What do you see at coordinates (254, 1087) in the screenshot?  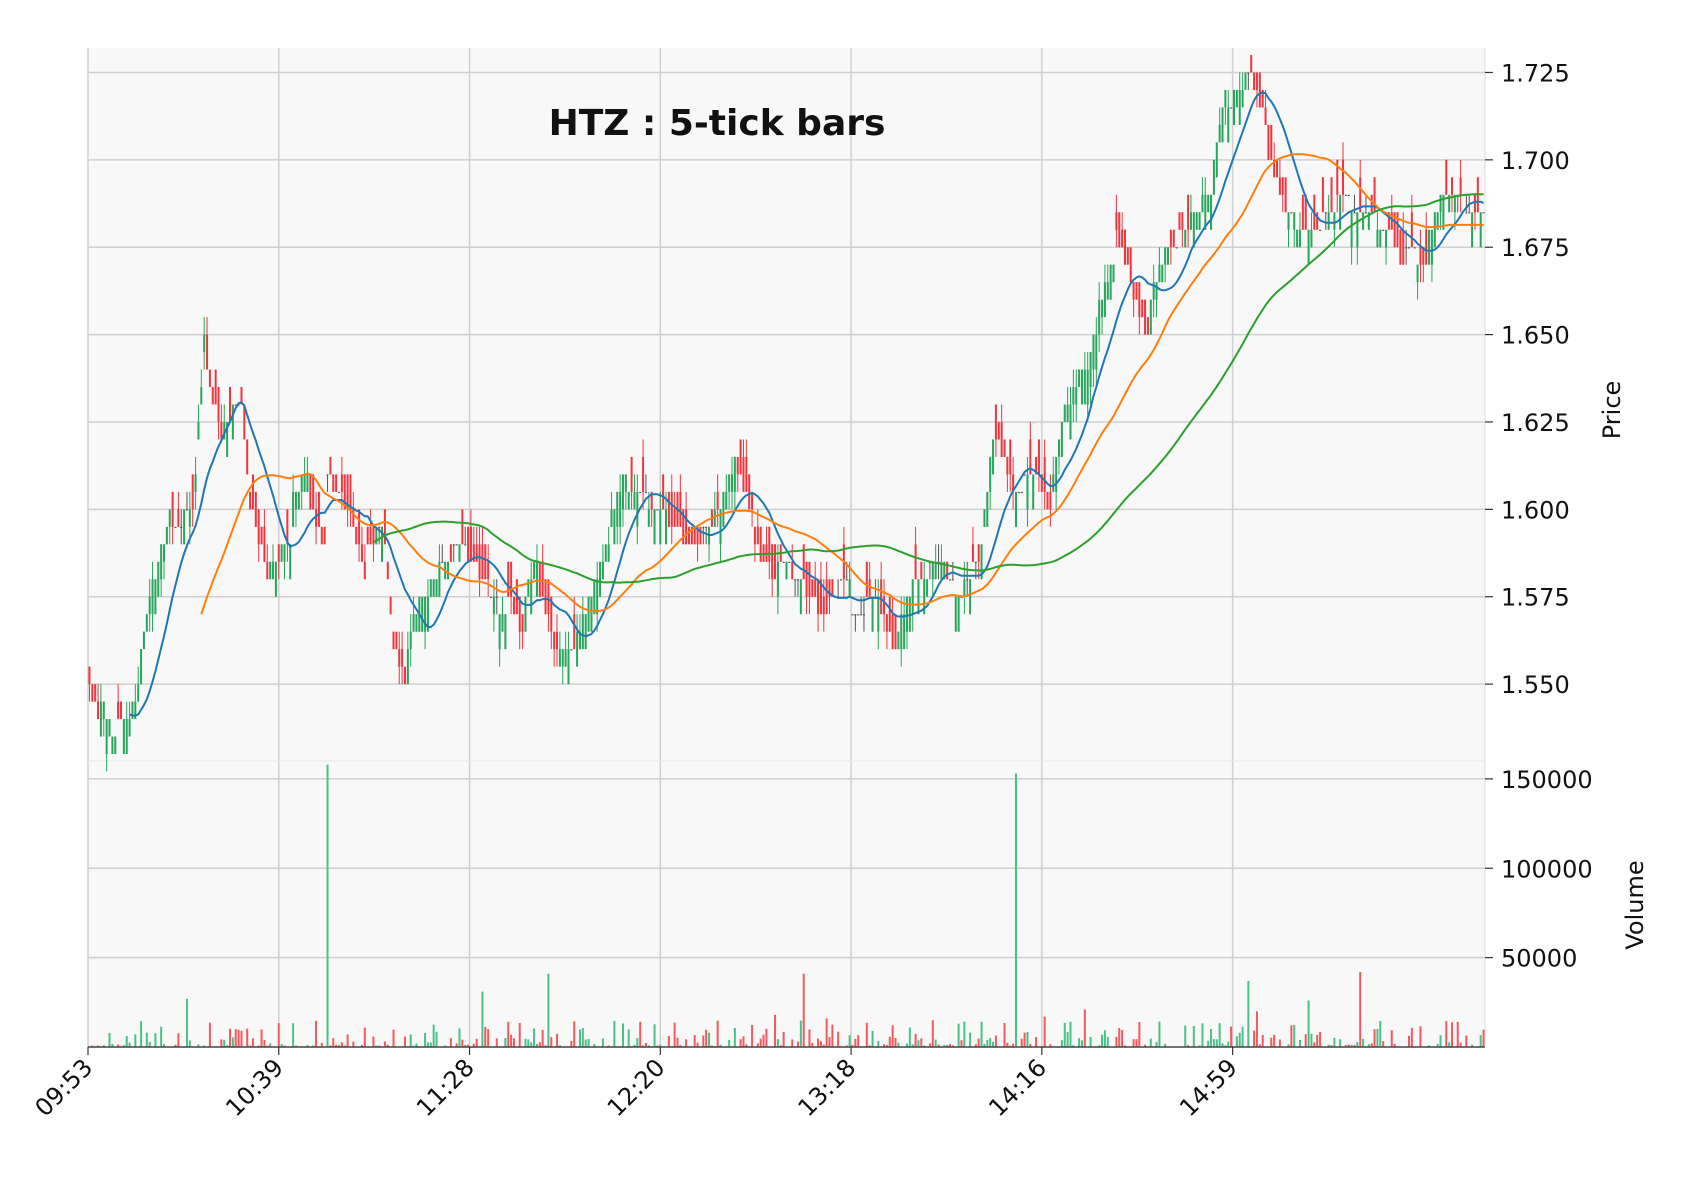 I see `x-tick-label-1: 10:39` at bounding box center [254, 1087].